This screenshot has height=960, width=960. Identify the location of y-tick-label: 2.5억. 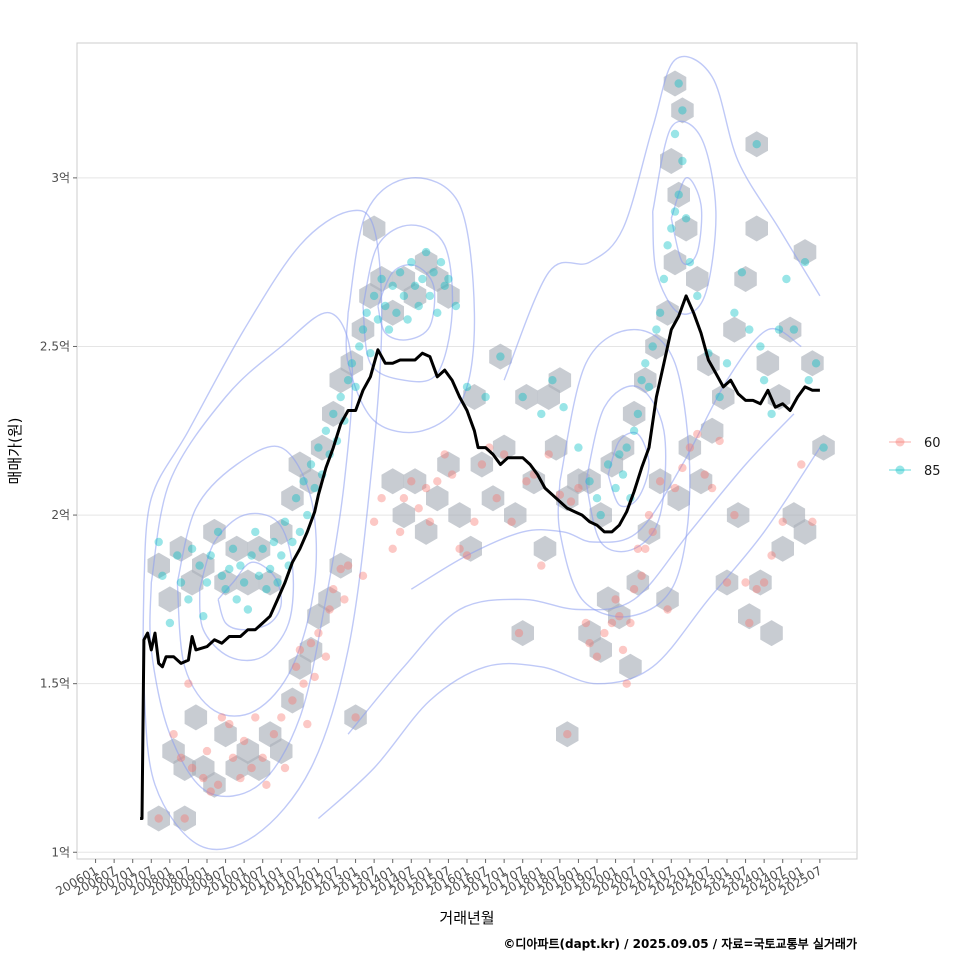
(55, 346).